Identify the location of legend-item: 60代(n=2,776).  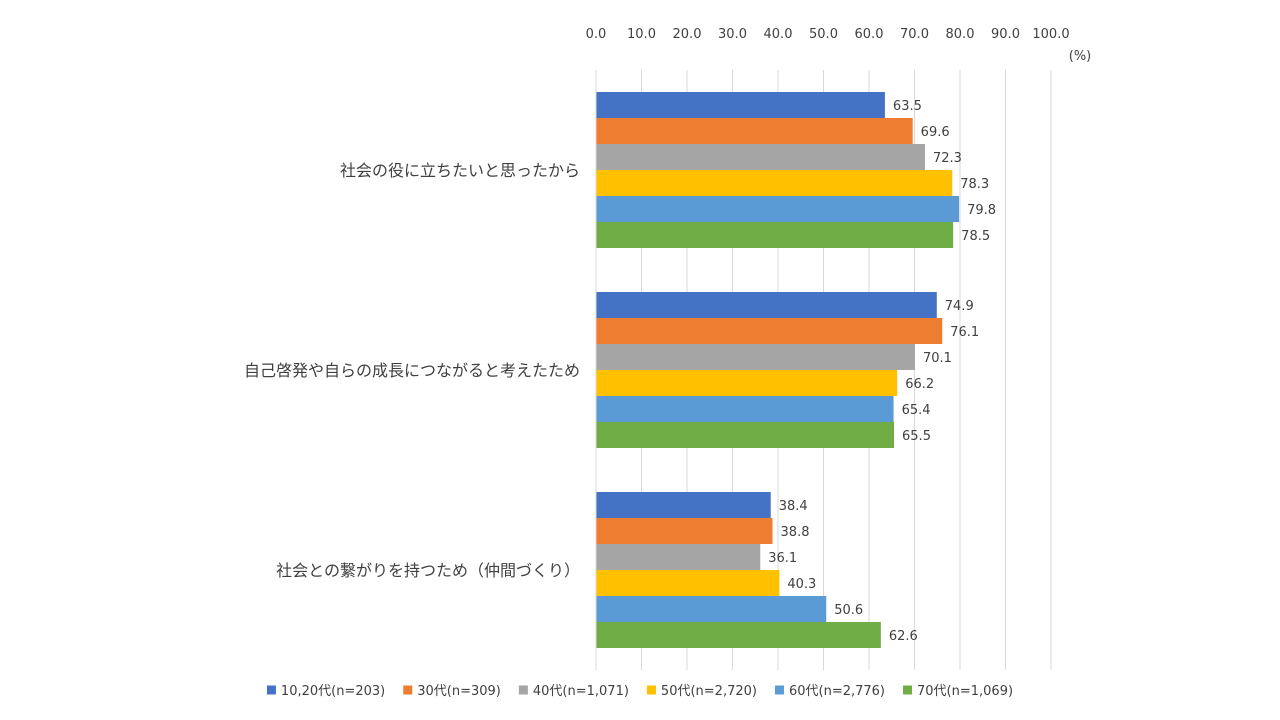
(829, 691).